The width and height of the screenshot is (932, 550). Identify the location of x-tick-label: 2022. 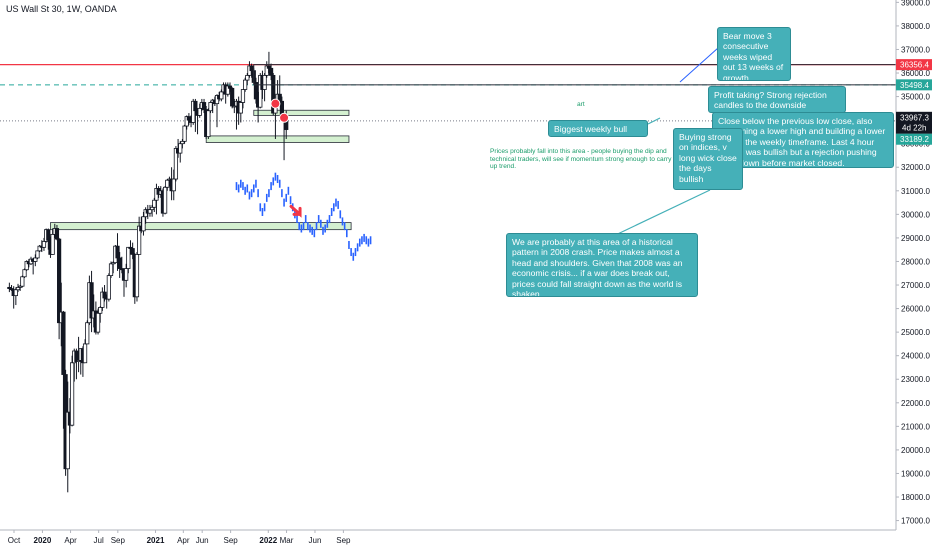
(268, 540).